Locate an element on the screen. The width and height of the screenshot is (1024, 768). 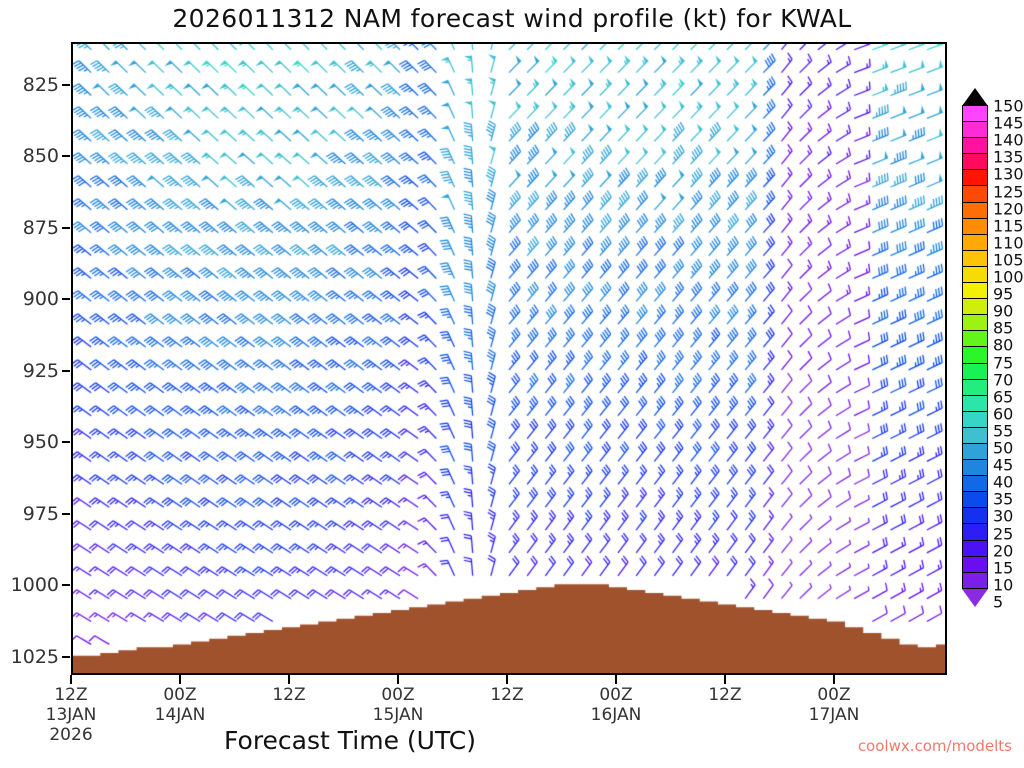
x-axis-tick-label: 12Z 13JAN 2026 is located at coordinates (71, 715).